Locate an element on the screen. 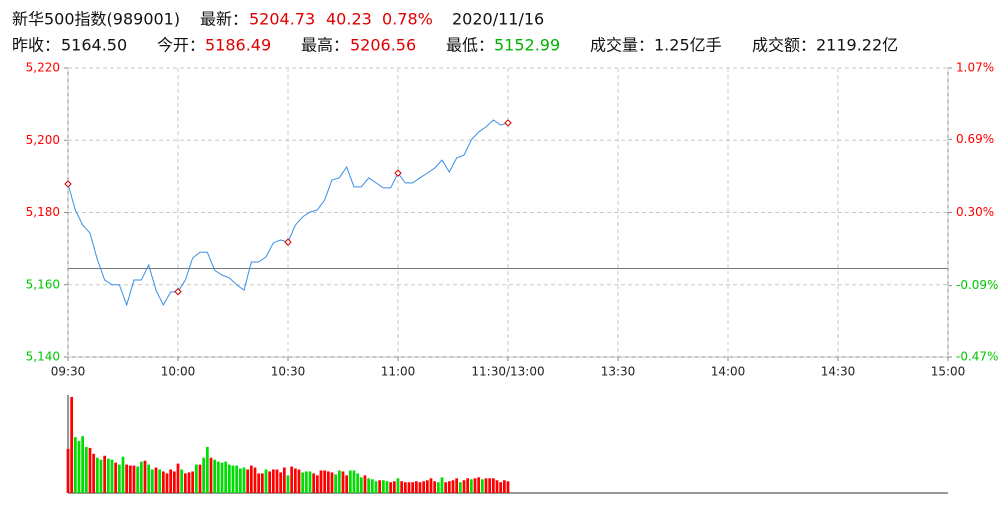 This screenshot has width=1008, height=516. y-tick-label: 5,200 is located at coordinates (43, 140).